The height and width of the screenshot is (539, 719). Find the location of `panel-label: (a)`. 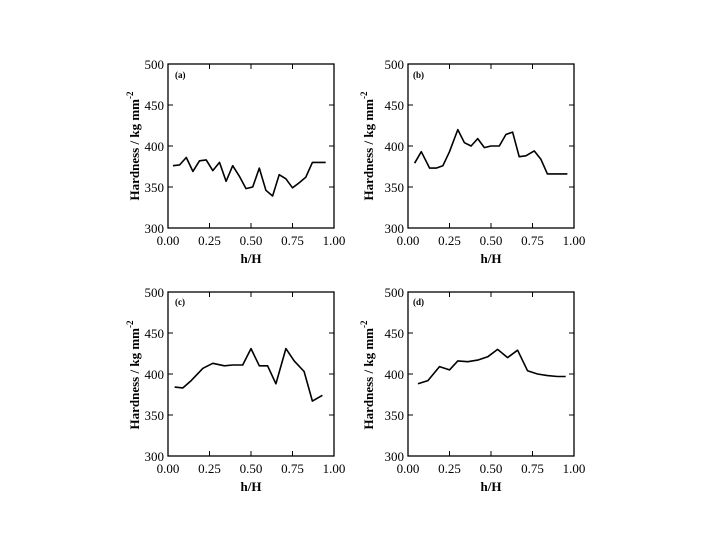

panel-label: (a) is located at coordinates (180, 75).